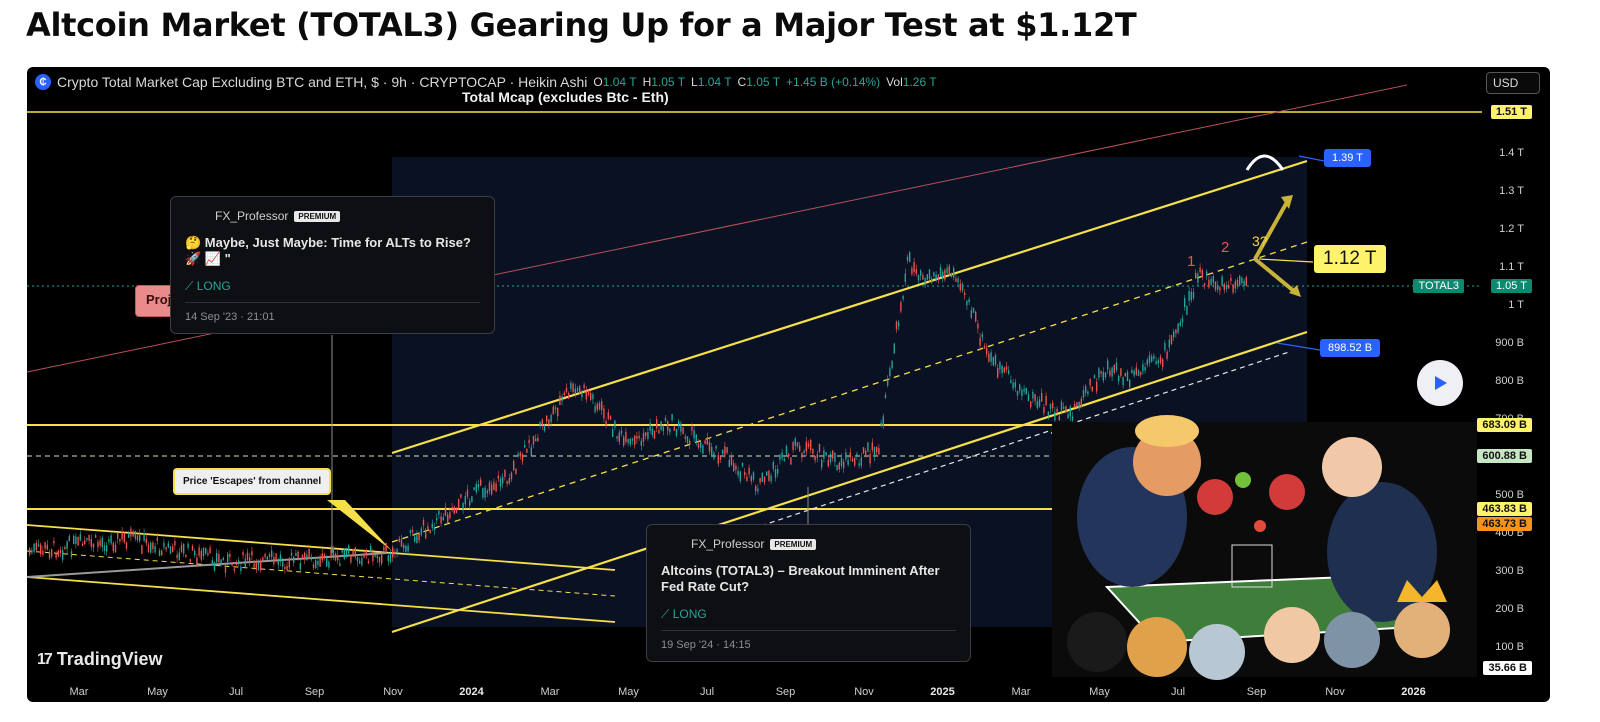 The width and height of the screenshot is (1600, 722). I want to click on projection-arrow-down, so click(1275, 275).